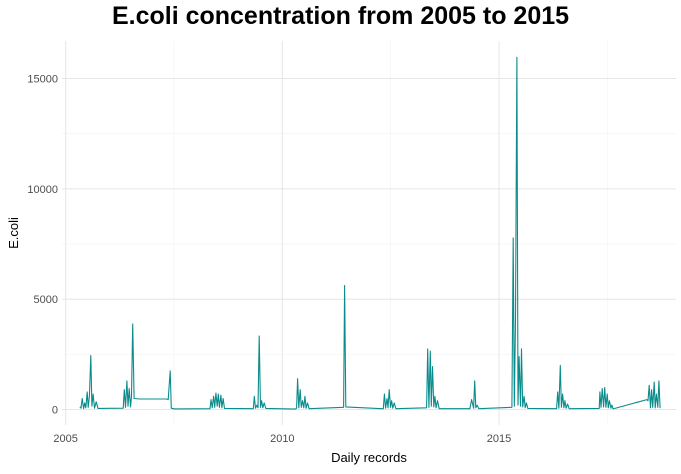  Describe the element at coordinates (42, 190) in the screenshot. I see `y-tick-label: 10000` at that location.